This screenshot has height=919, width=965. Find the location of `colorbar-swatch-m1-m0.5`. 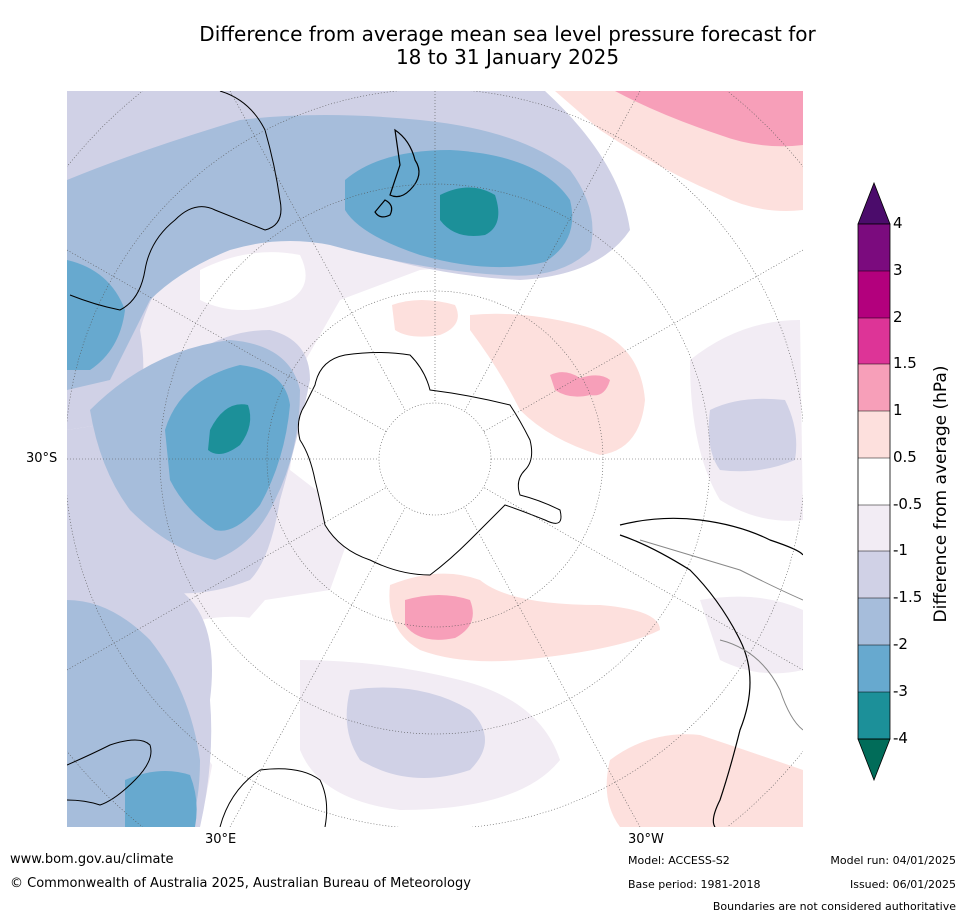

colorbar-swatch-m1-m0.5 is located at coordinates (874, 528).